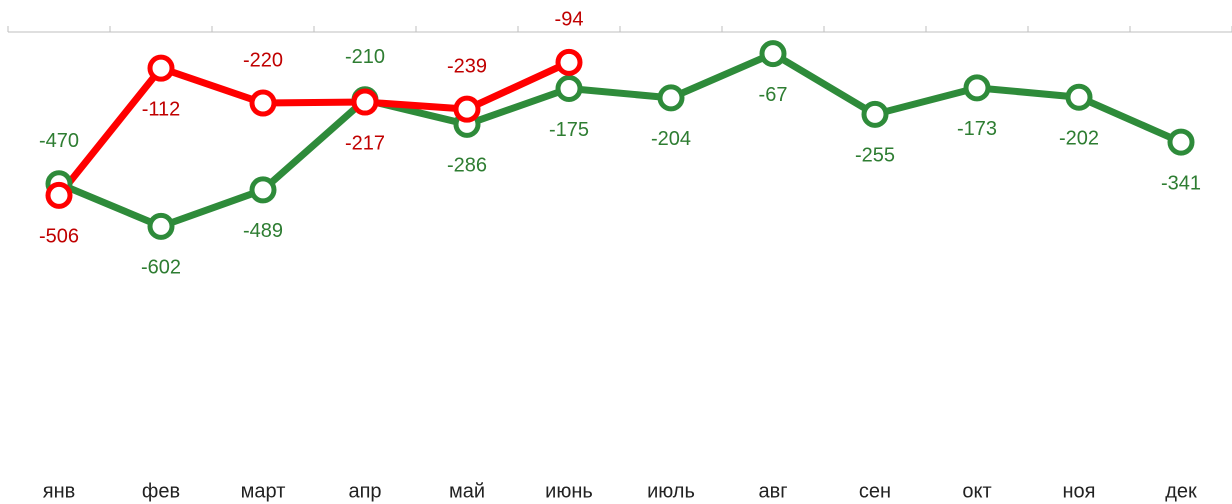  What do you see at coordinates (772, 491) in the screenshot?
I see `x-tick-label: авг` at bounding box center [772, 491].